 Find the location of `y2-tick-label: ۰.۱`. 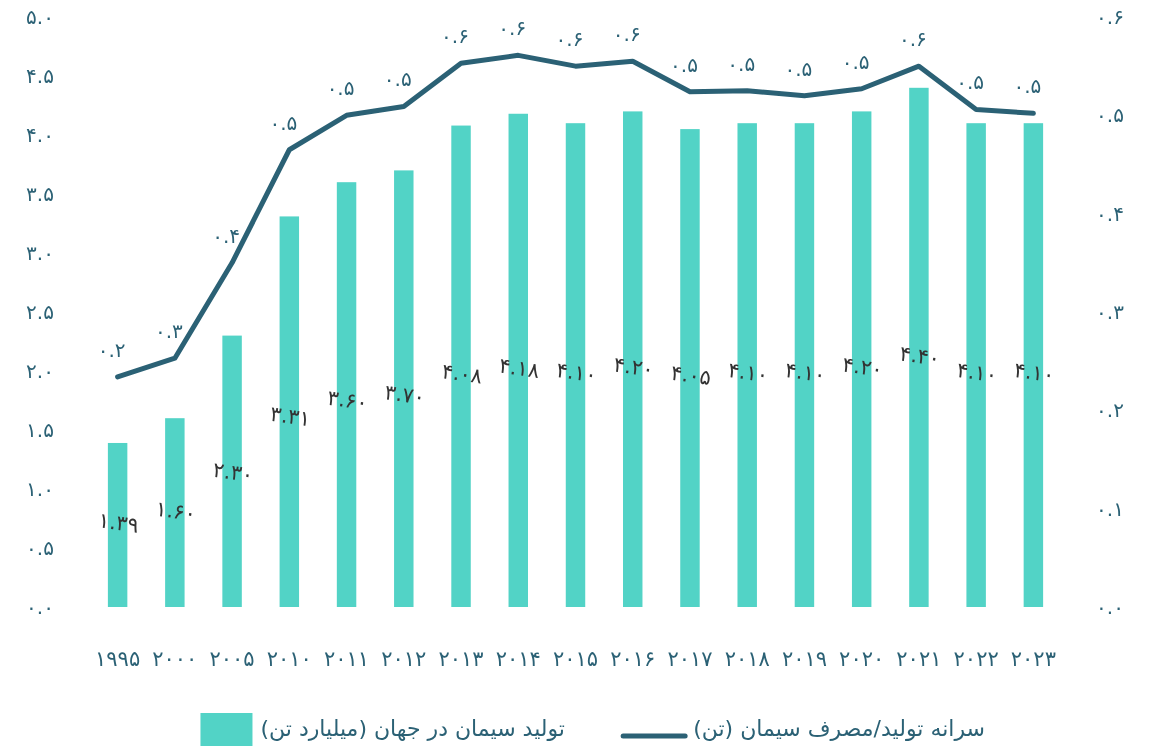

y2-tick-label: ۰.۱ is located at coordinates (1110, 508).